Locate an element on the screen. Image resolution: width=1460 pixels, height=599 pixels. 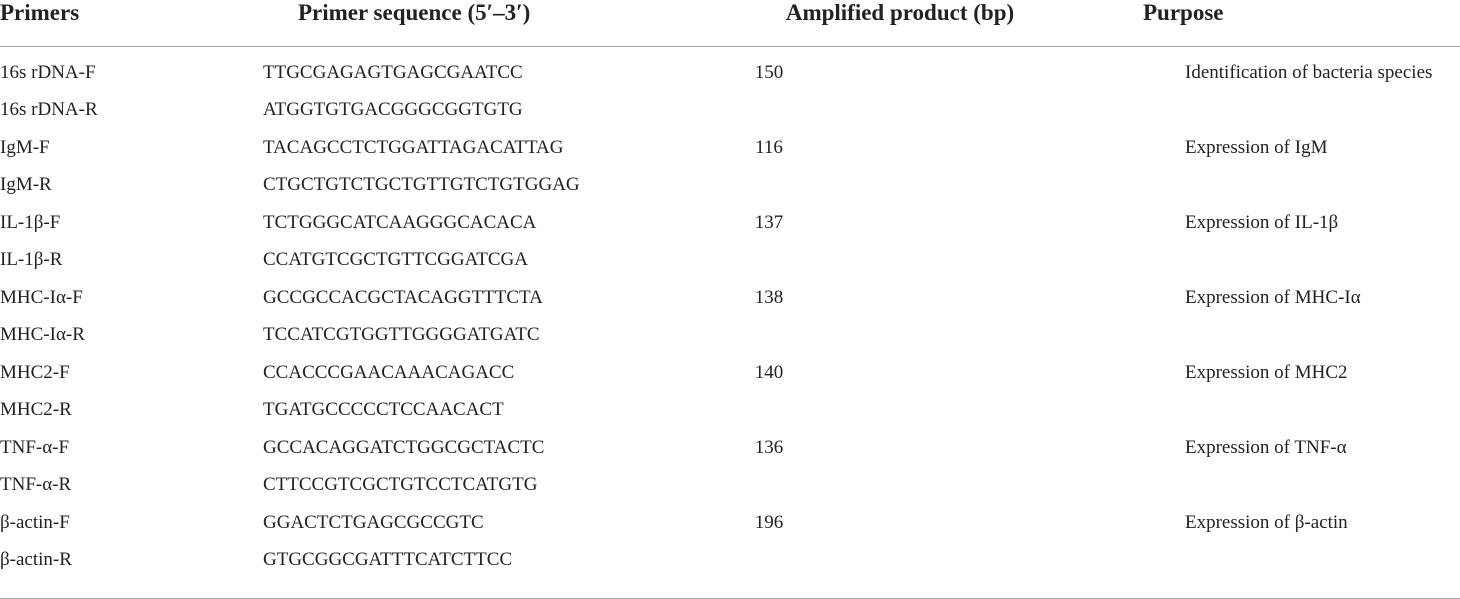
purpose-cell: Expression of β-actin is located at coordinates (1266, 522).